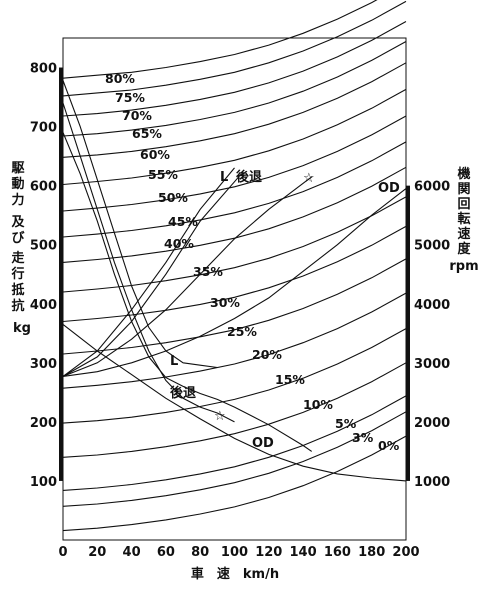  What do you see at coordinates (130, 97) in the screenshot?
I see `gradient-label: 75%` at bounding box center [130, 97].